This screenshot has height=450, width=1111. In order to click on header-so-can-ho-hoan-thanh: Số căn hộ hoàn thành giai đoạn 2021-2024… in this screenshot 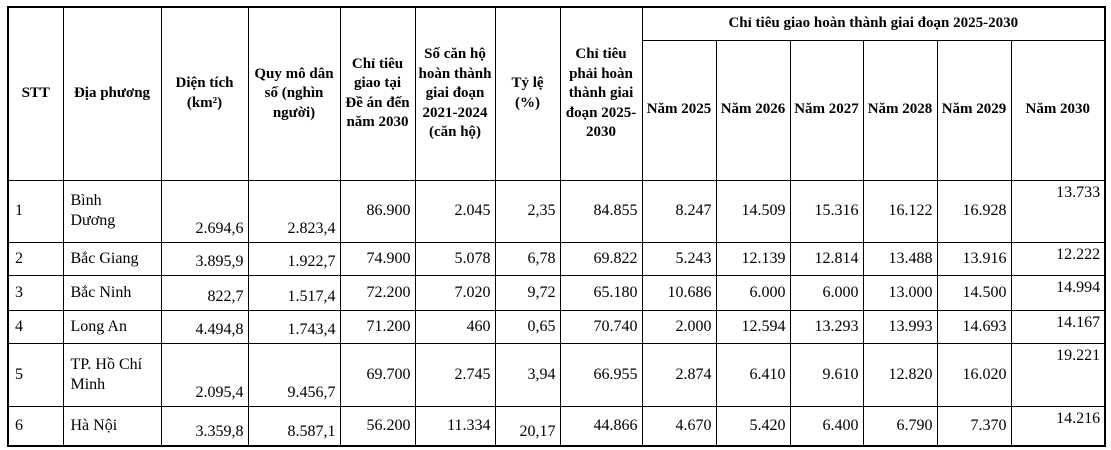, I will do `click(455, 93)`.